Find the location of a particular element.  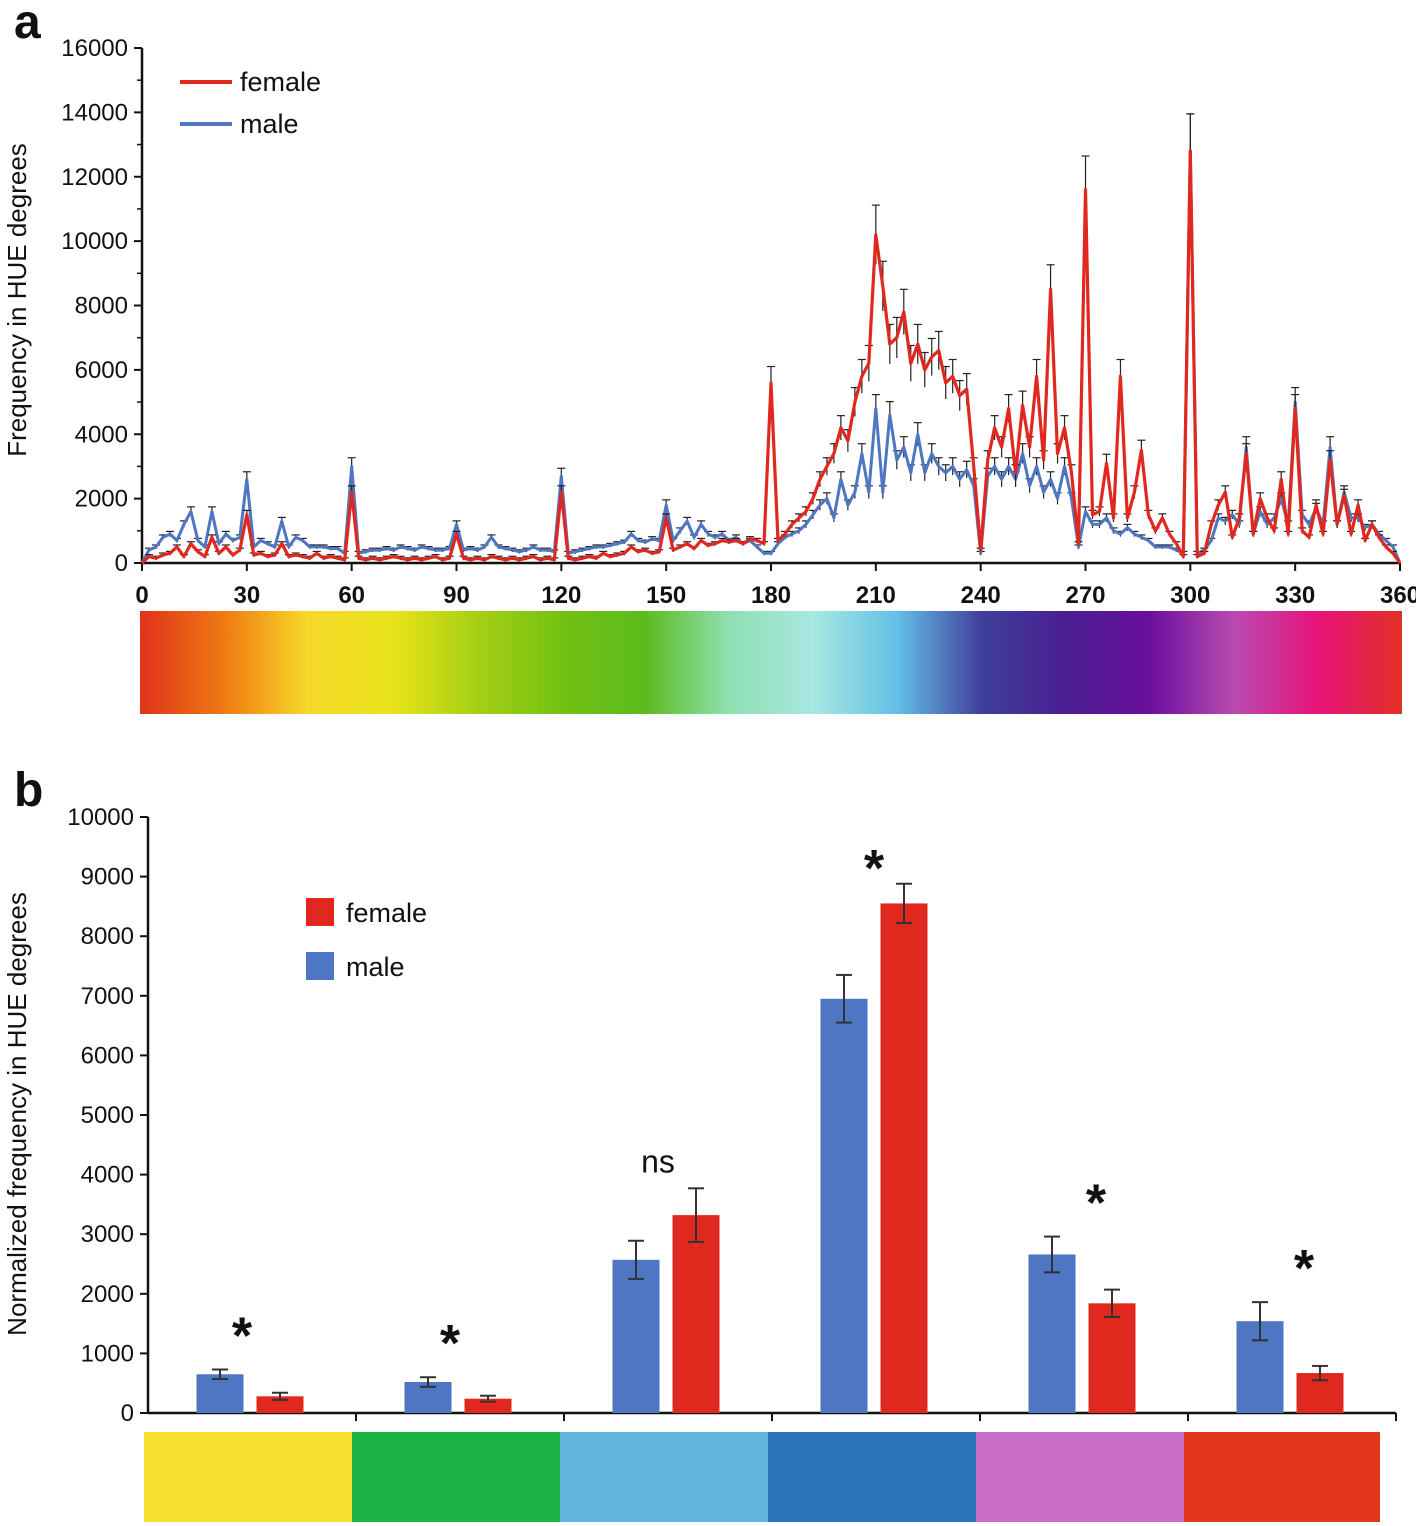

panel-a-y-tick-label: 14000 is located at coordinates (94, 112).